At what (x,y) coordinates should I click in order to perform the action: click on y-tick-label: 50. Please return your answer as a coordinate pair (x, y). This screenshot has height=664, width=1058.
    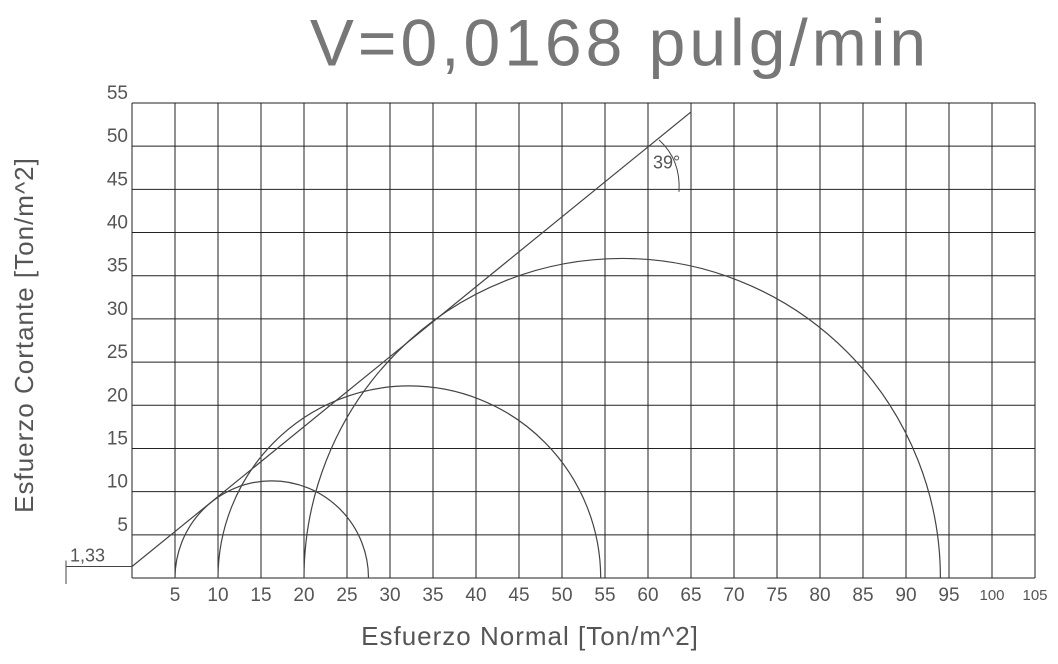
    Looking at the image, I should click on (117, 136).